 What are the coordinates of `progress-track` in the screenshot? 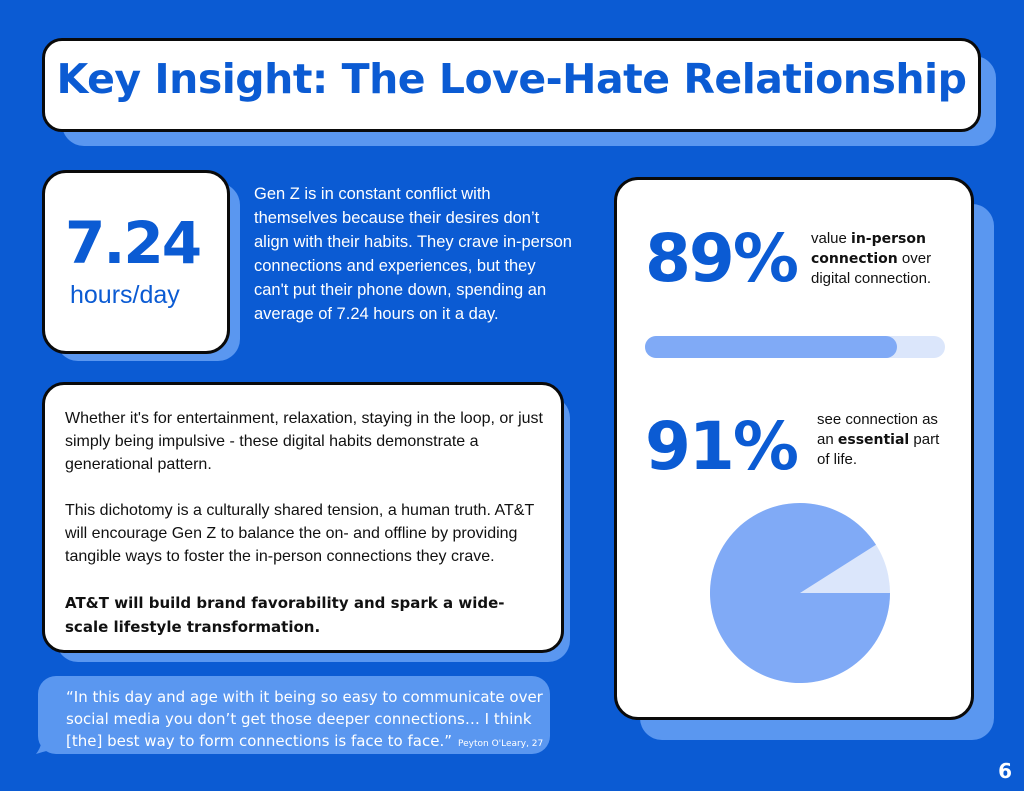 It's located at (795, 347).